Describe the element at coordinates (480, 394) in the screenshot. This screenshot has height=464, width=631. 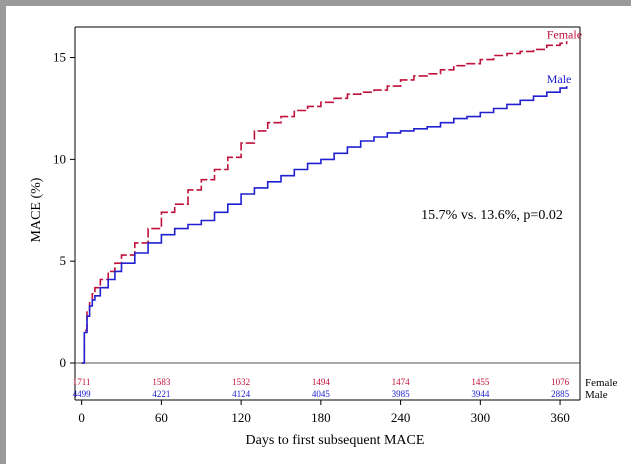
I see `at-risk-value: 3944` at that location.